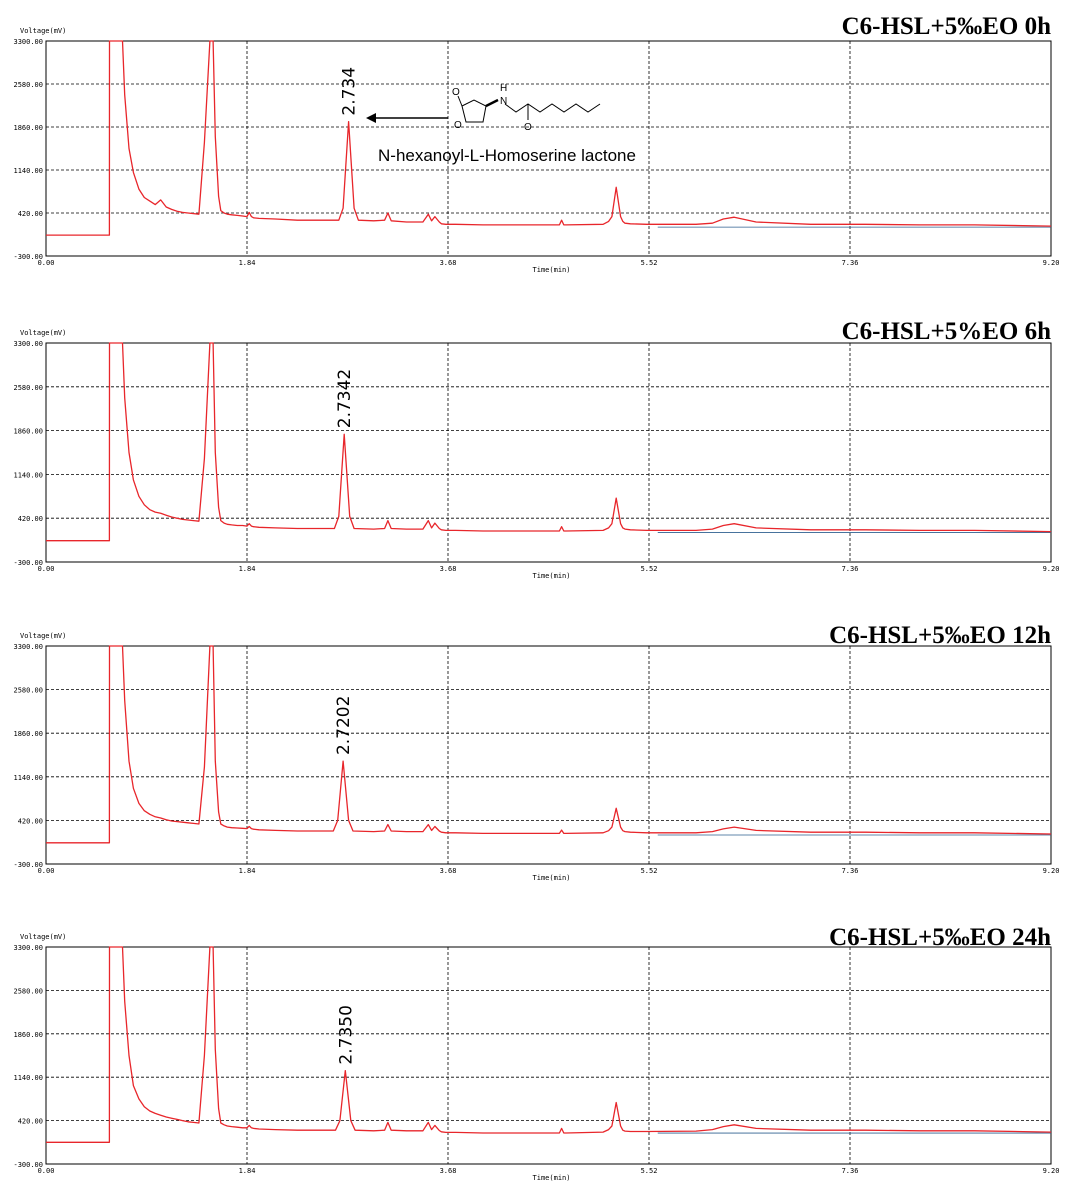 The width and height of the screenshot is (1074, 1191). I want to click on panel-title: C6-HSL+5‰EO 24h, so click(940, 937).